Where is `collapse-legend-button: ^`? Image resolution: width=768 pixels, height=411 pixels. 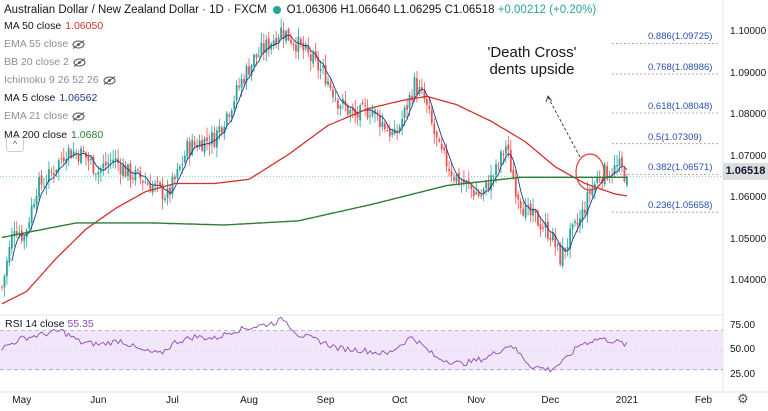 collapse-legend-button: ^ is located at coordinates (15, 144).